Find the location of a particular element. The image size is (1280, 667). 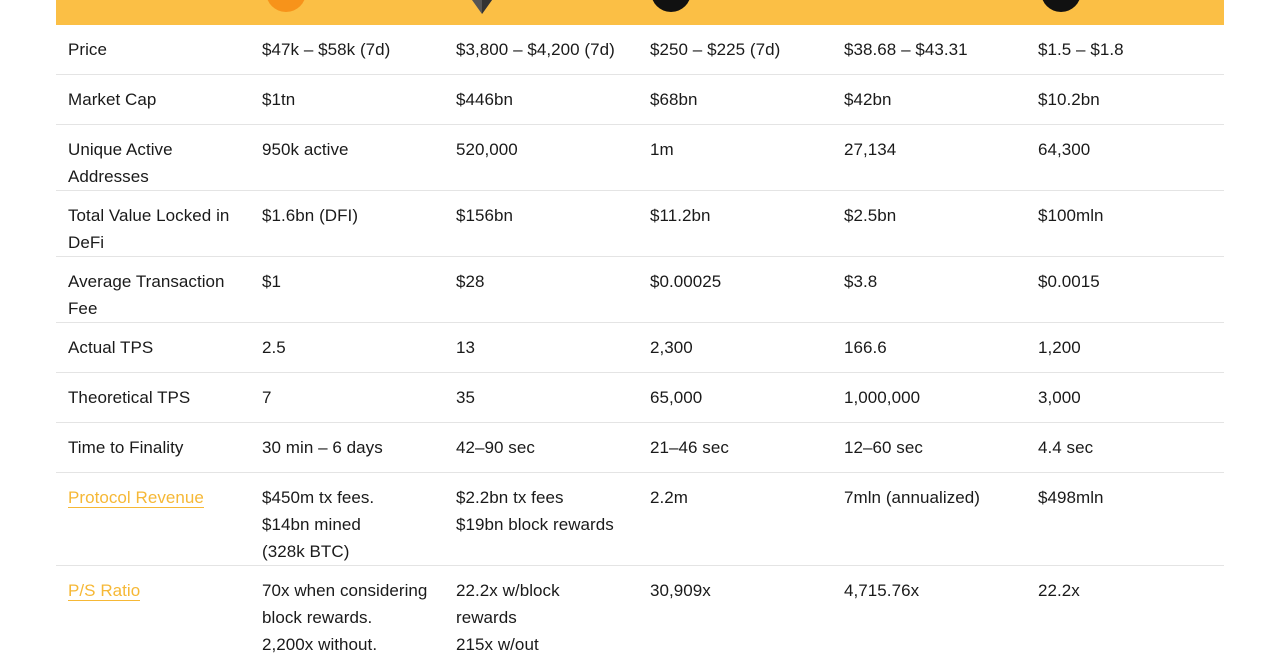

table-cell: $250 – $225 (7d) is located at coordinates (735, 50).